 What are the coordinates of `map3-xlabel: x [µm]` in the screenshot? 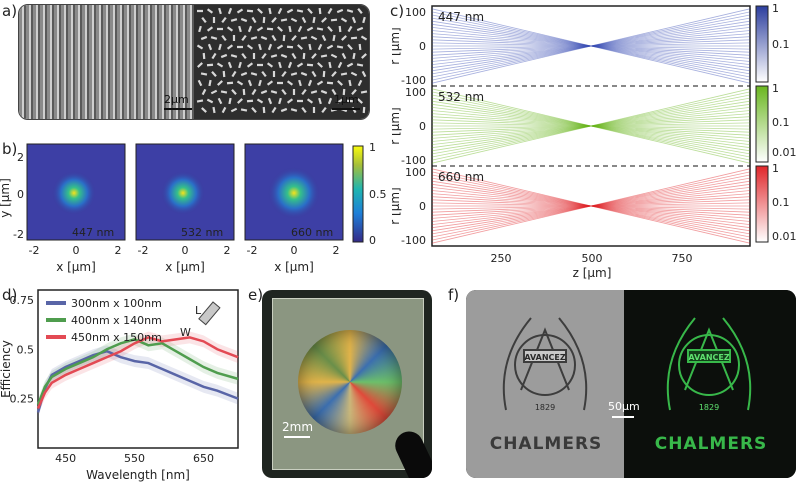 It's located at (294, 267).